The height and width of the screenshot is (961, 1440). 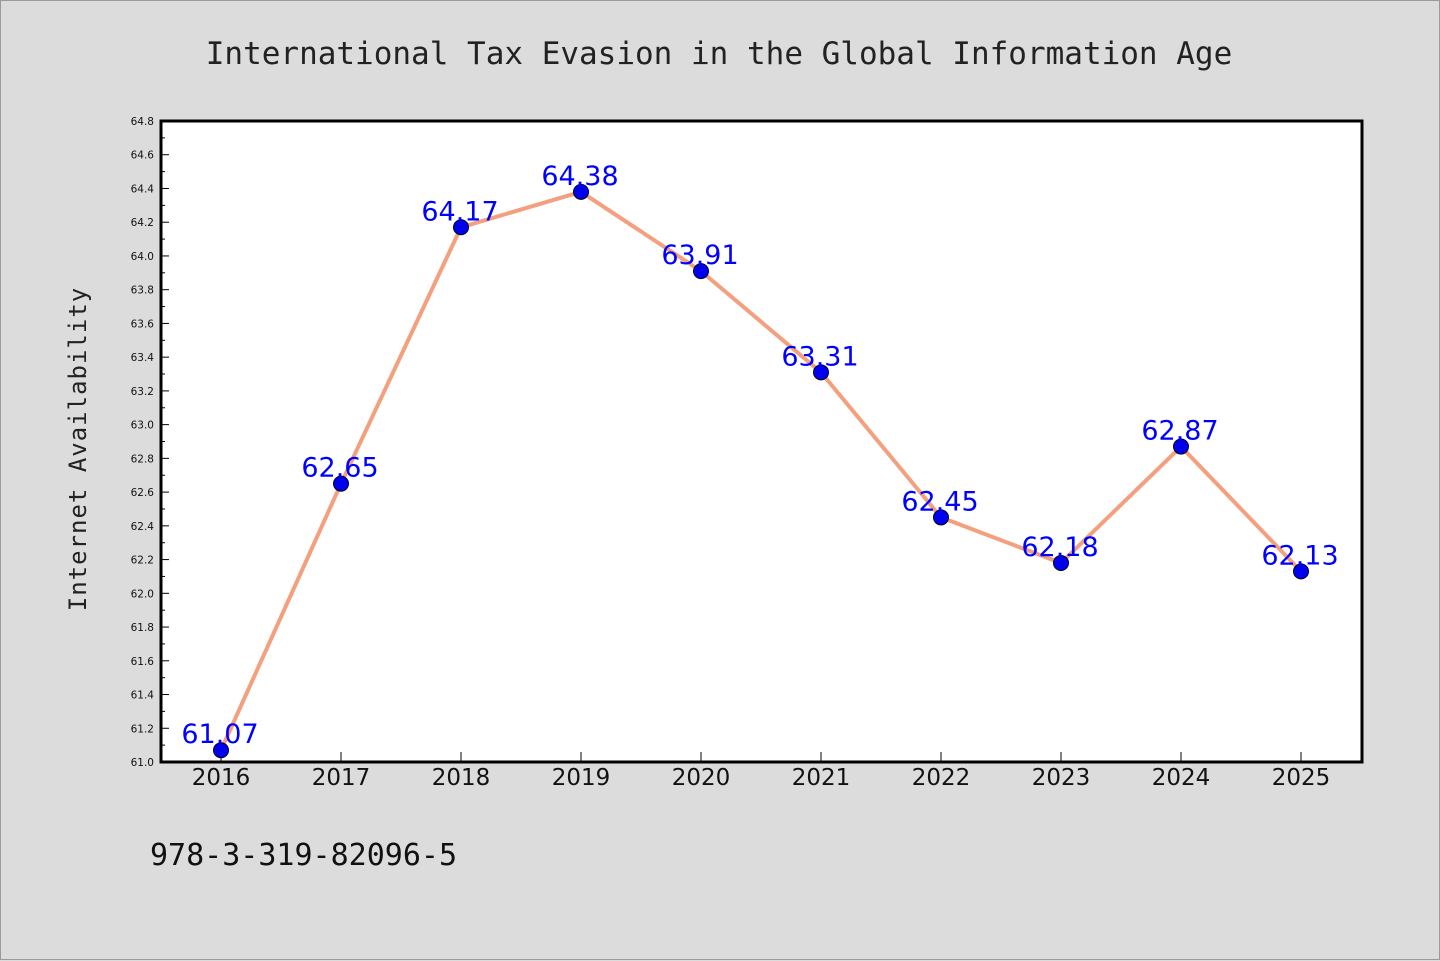 What do you see at coordinates (142, 257) in the screenshot?
I see `y-tick-label: 64.0` at bounding box center [142, 257].